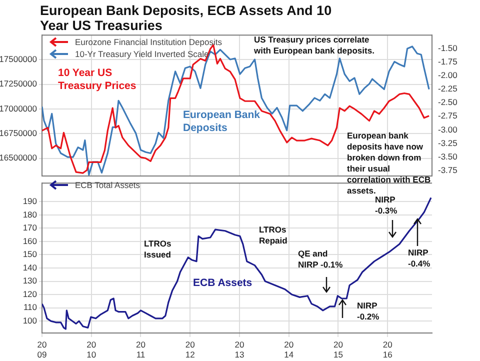 The width and height of the screenshot is (480, 361). What do you see at coordinates (368, 311) in the screenshot?
I see `annotation: NIRP -0.2%` at bounding box center [368, 311].